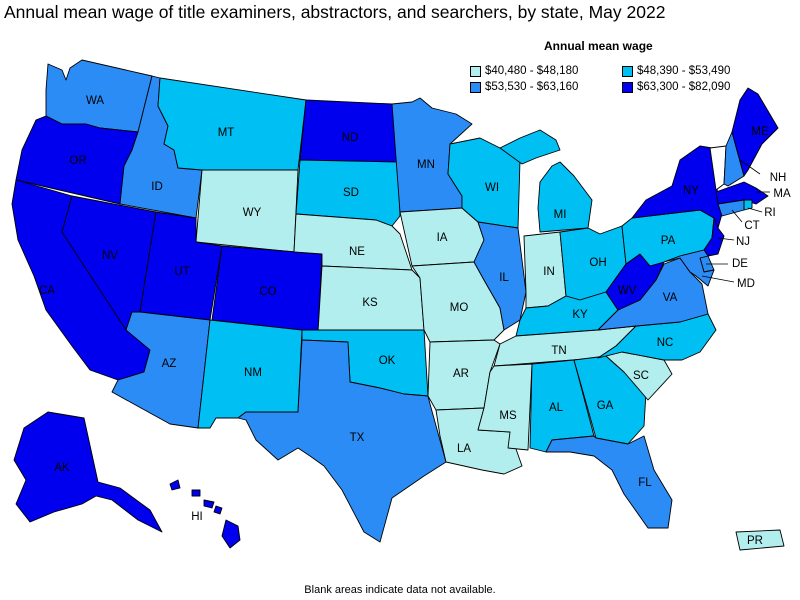 Image resolution: width=800 pixels, height=600 pixels. Describe the element at coordinates (426, 165) in the screenshot. I see `label-mn: MN` at that location.